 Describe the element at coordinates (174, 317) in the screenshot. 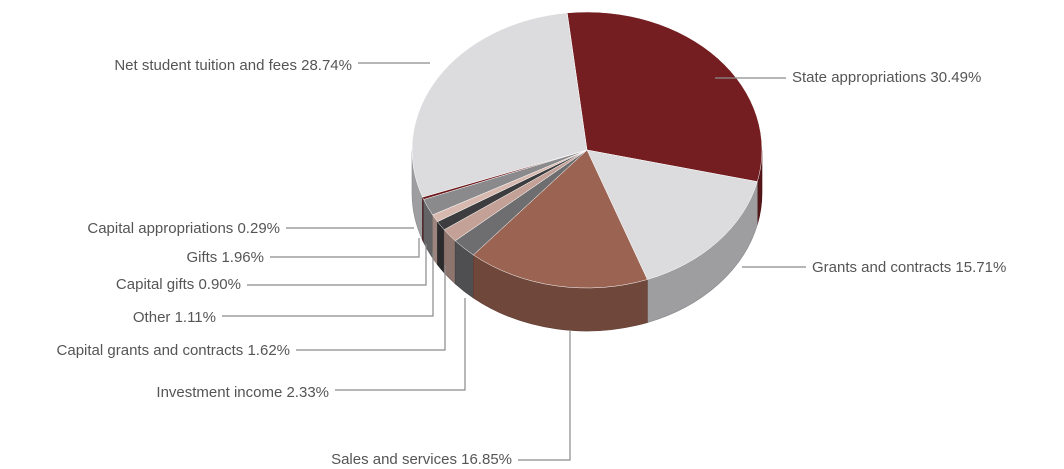

I see `slice-label-5: Other 1.11%` at that location.